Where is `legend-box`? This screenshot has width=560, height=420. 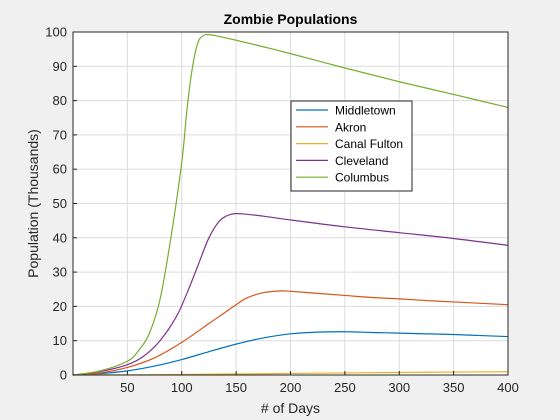 legend-box is located at coordinates (351, 146).